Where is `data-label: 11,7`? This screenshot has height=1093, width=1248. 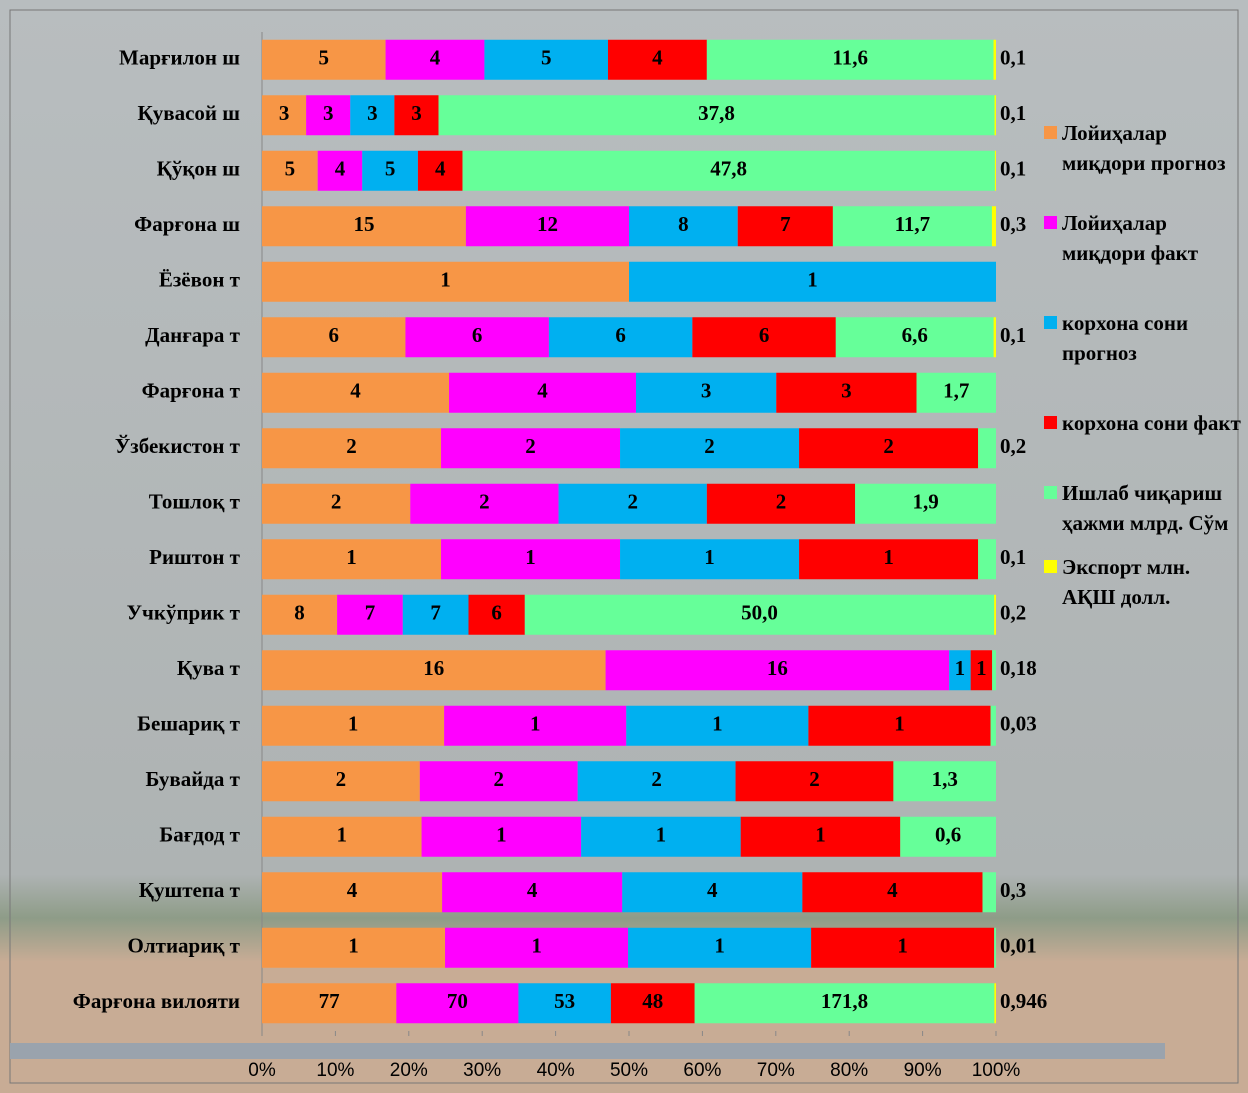 data-label: 11,7 is located at coordinates (913, 224).